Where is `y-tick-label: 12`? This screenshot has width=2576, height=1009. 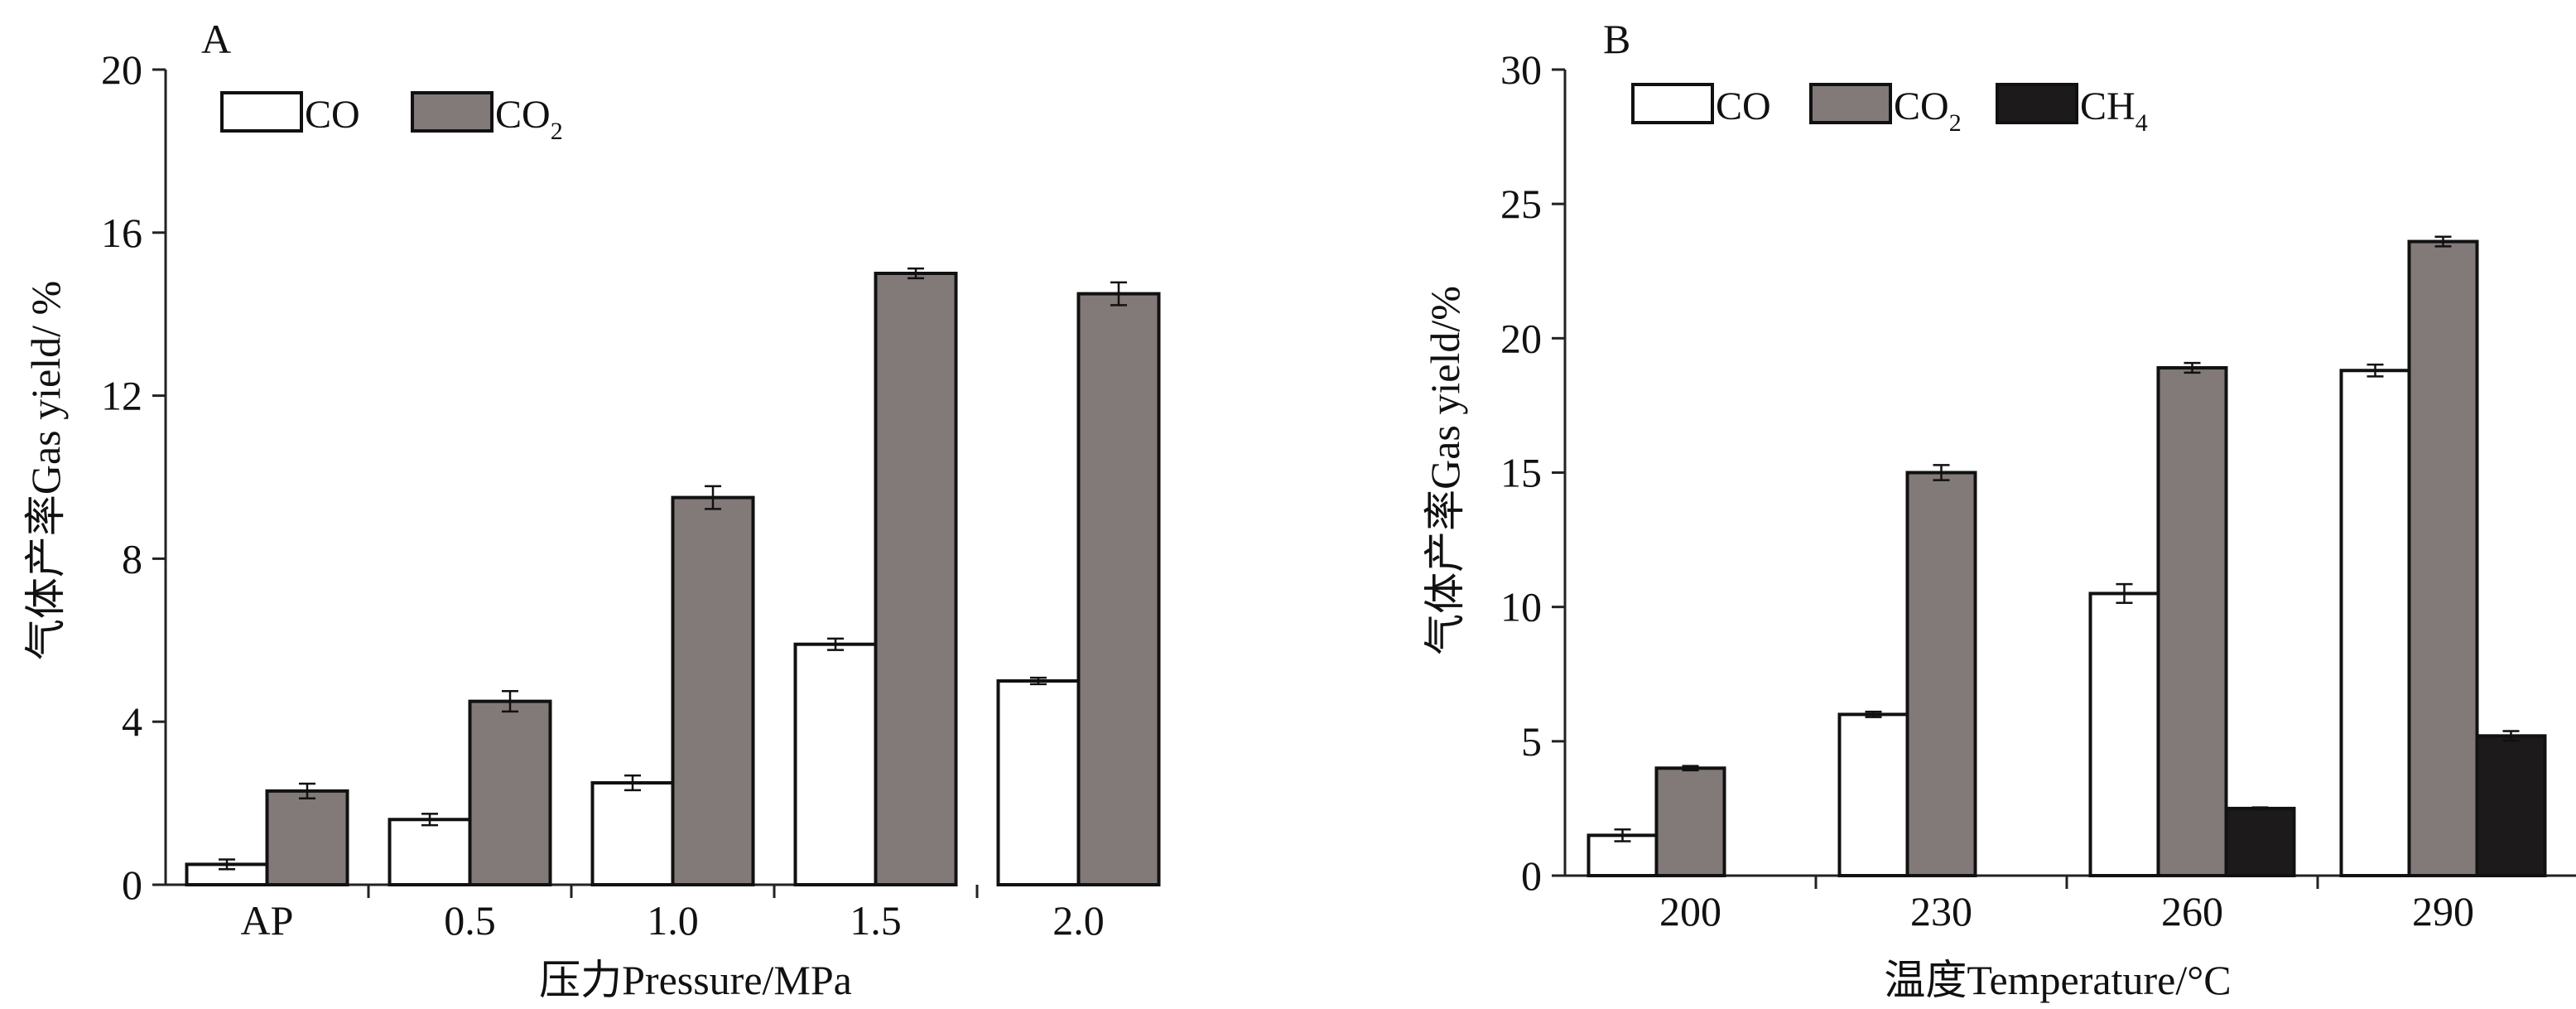 y-tick-label: 12 is located at coordinates (121, 396).